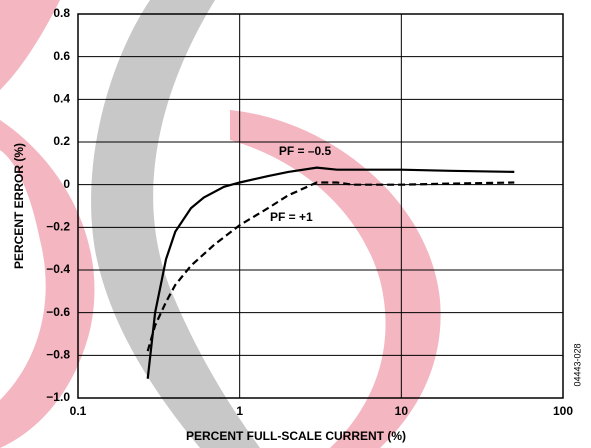  What do you see at coordinates (563, 411) in the screenshot?
I see `x-tick-label: 100` at bounding box center [563, 411].